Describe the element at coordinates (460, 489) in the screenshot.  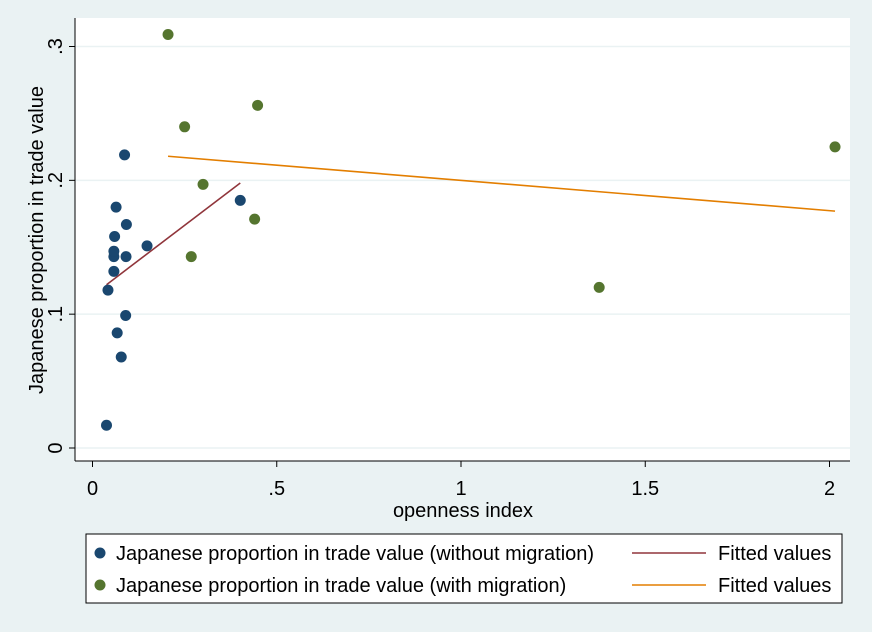
I see `x-tick-label: 1` at that location.